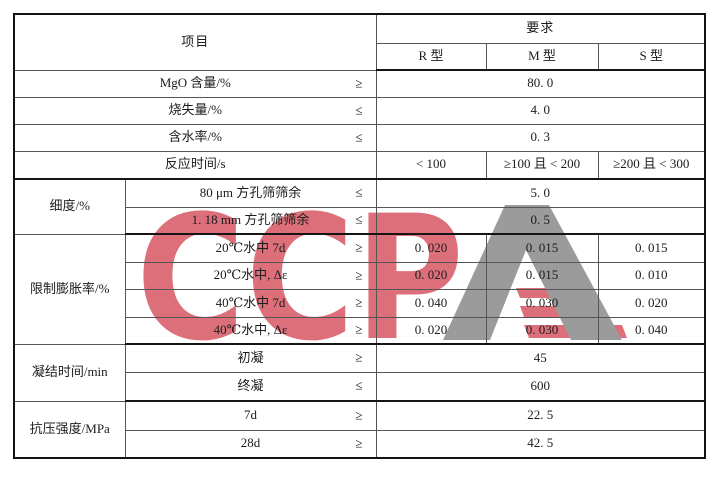 Image resolution: width=717 pixels, height=479 pixels. What do you see at coordinates (540, 358) in the screenshot?
I see `row-value-cell: 45` at bounding box center [540, 358].